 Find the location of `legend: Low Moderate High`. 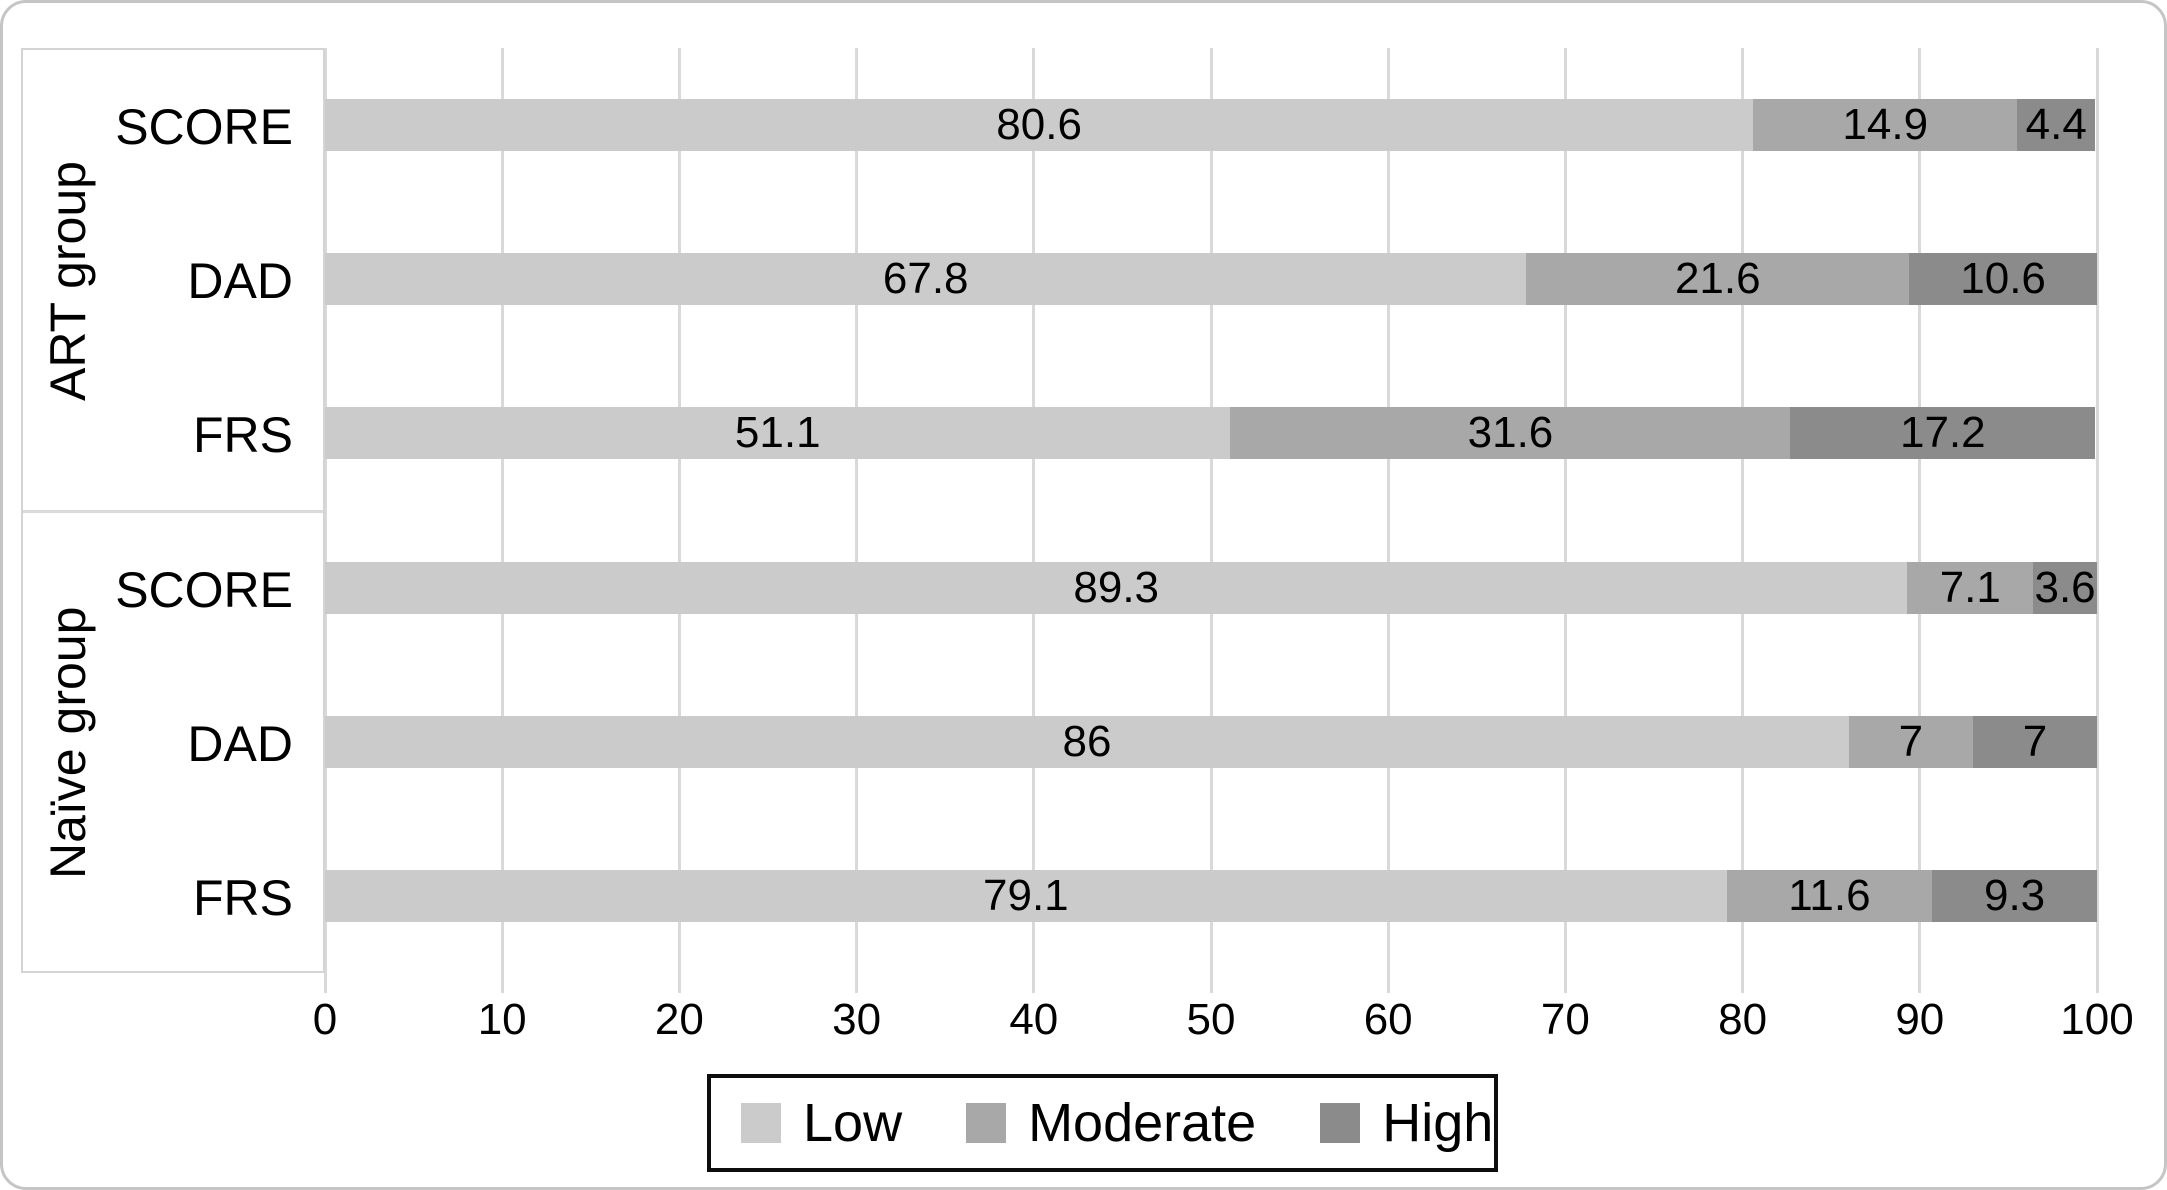

legend: Low Moderate High is located at coordinates (1102, 1123).